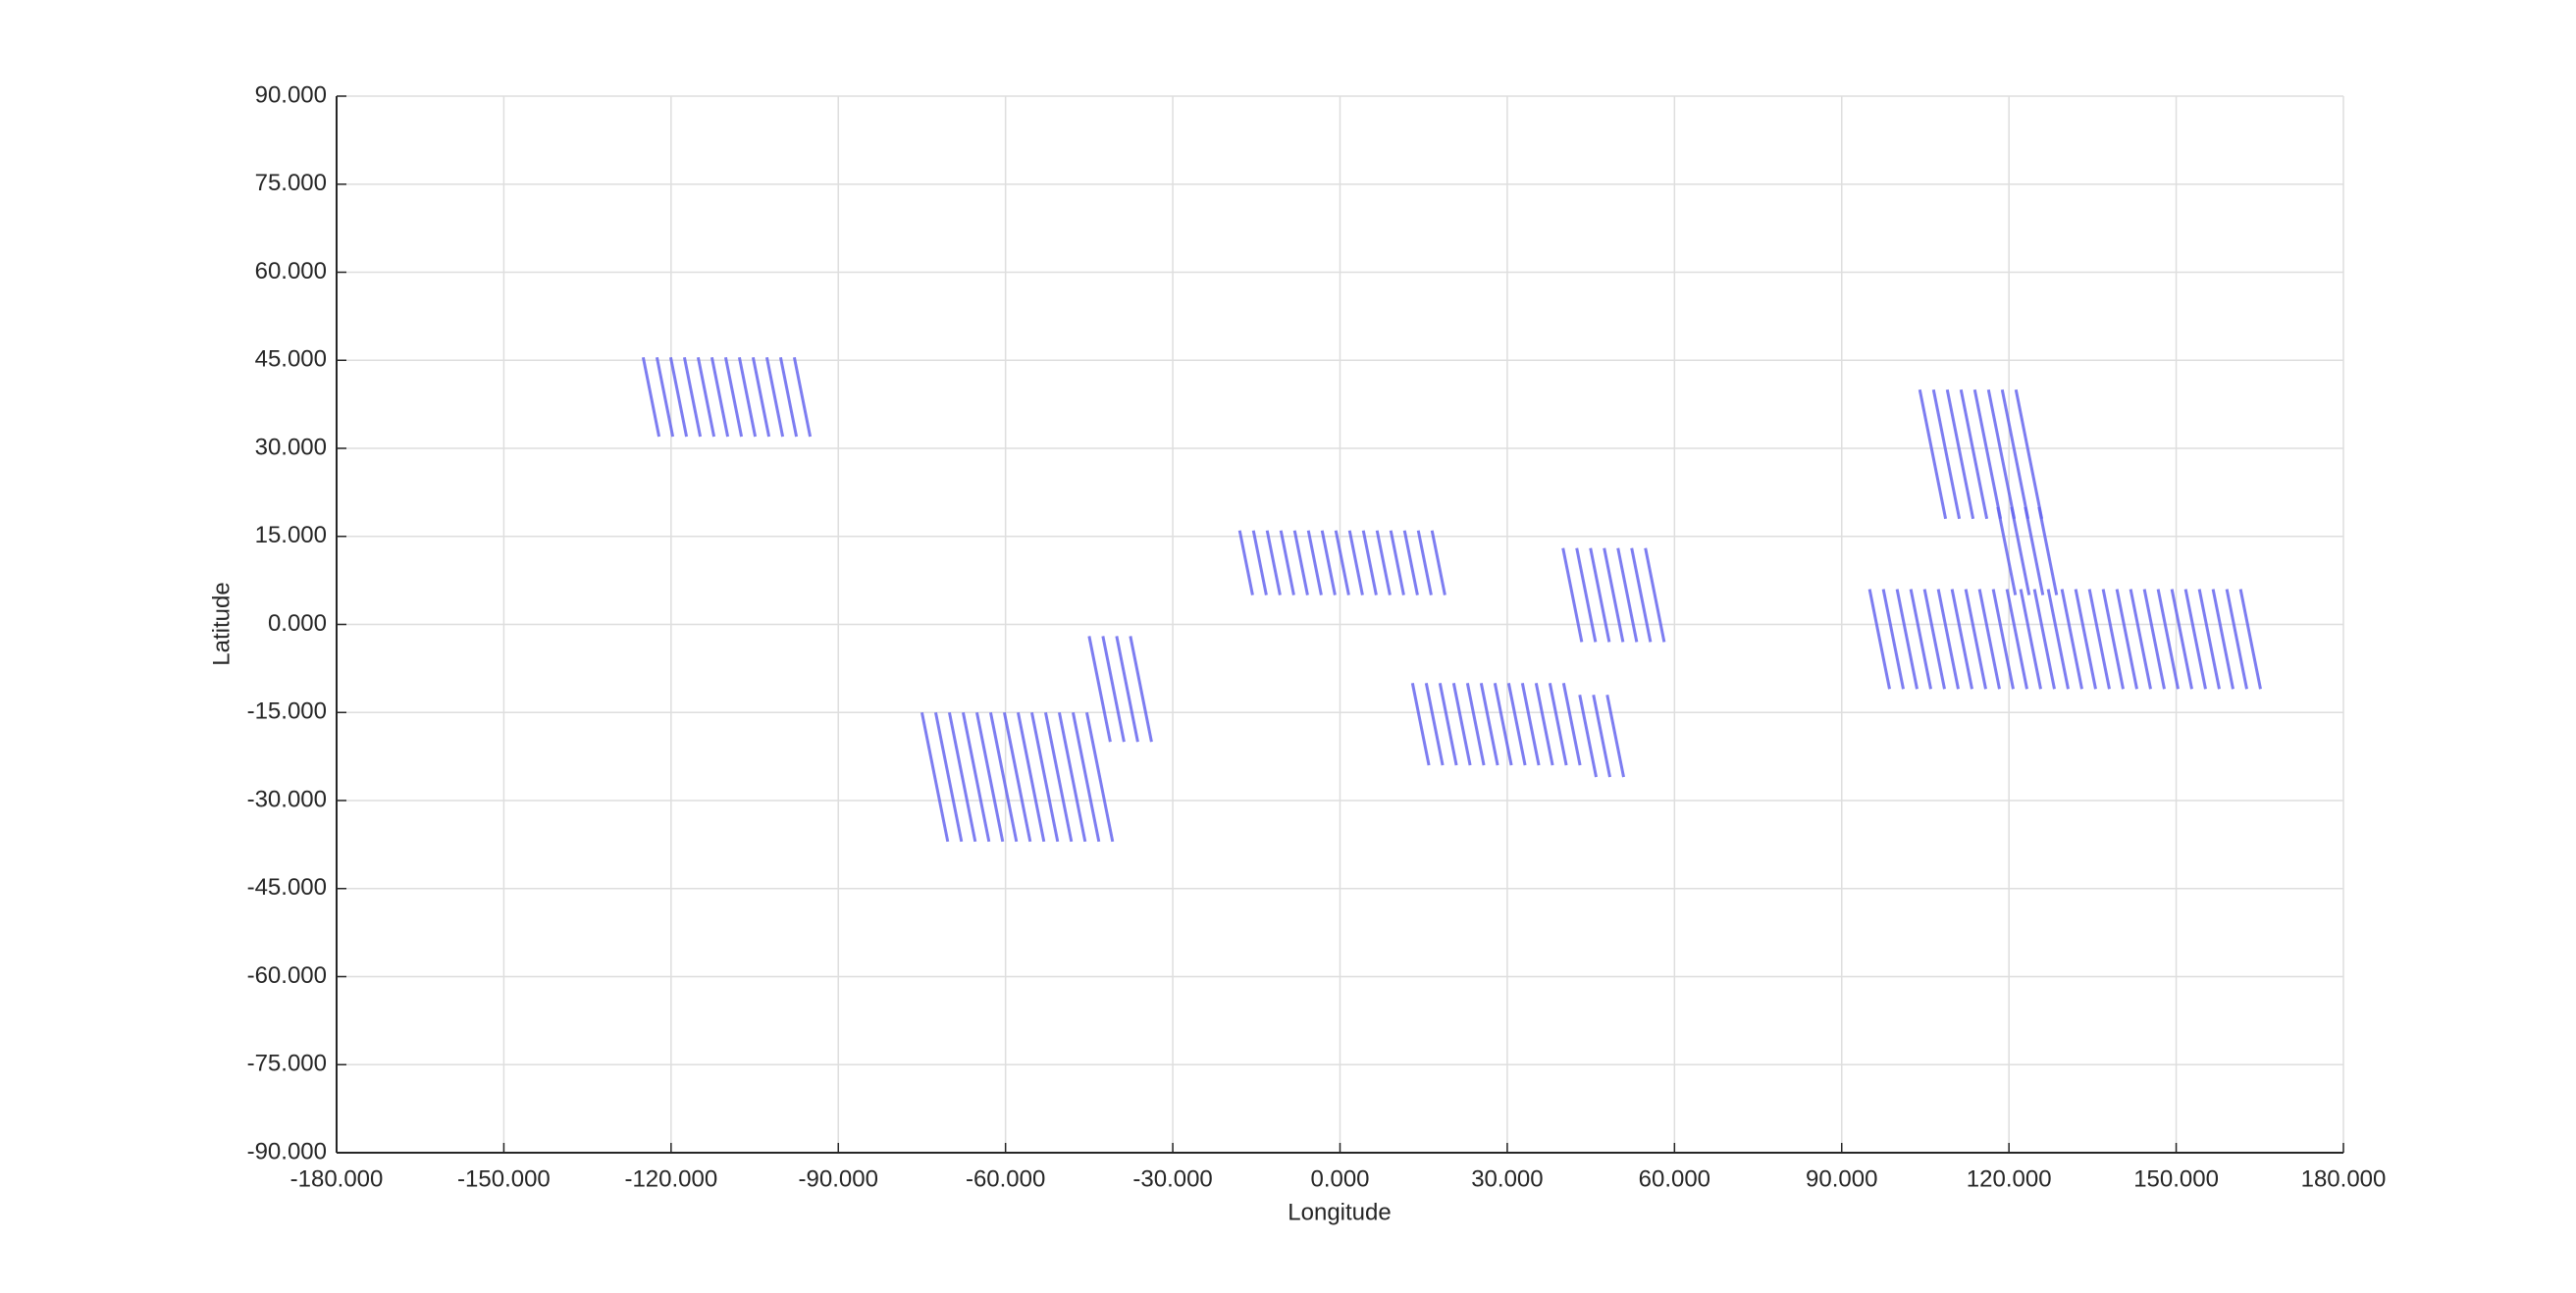  What do you see at coordinates (297, 623) in the screenshot?
I see `y-tick-label: 0.000` at bounding box center [297, 623].